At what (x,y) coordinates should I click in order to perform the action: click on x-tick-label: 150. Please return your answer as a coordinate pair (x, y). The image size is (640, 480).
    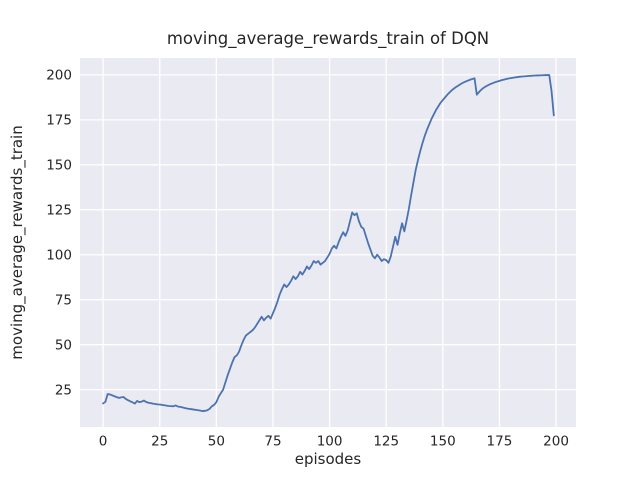
    Looking at the image, I should click on (443, 442).